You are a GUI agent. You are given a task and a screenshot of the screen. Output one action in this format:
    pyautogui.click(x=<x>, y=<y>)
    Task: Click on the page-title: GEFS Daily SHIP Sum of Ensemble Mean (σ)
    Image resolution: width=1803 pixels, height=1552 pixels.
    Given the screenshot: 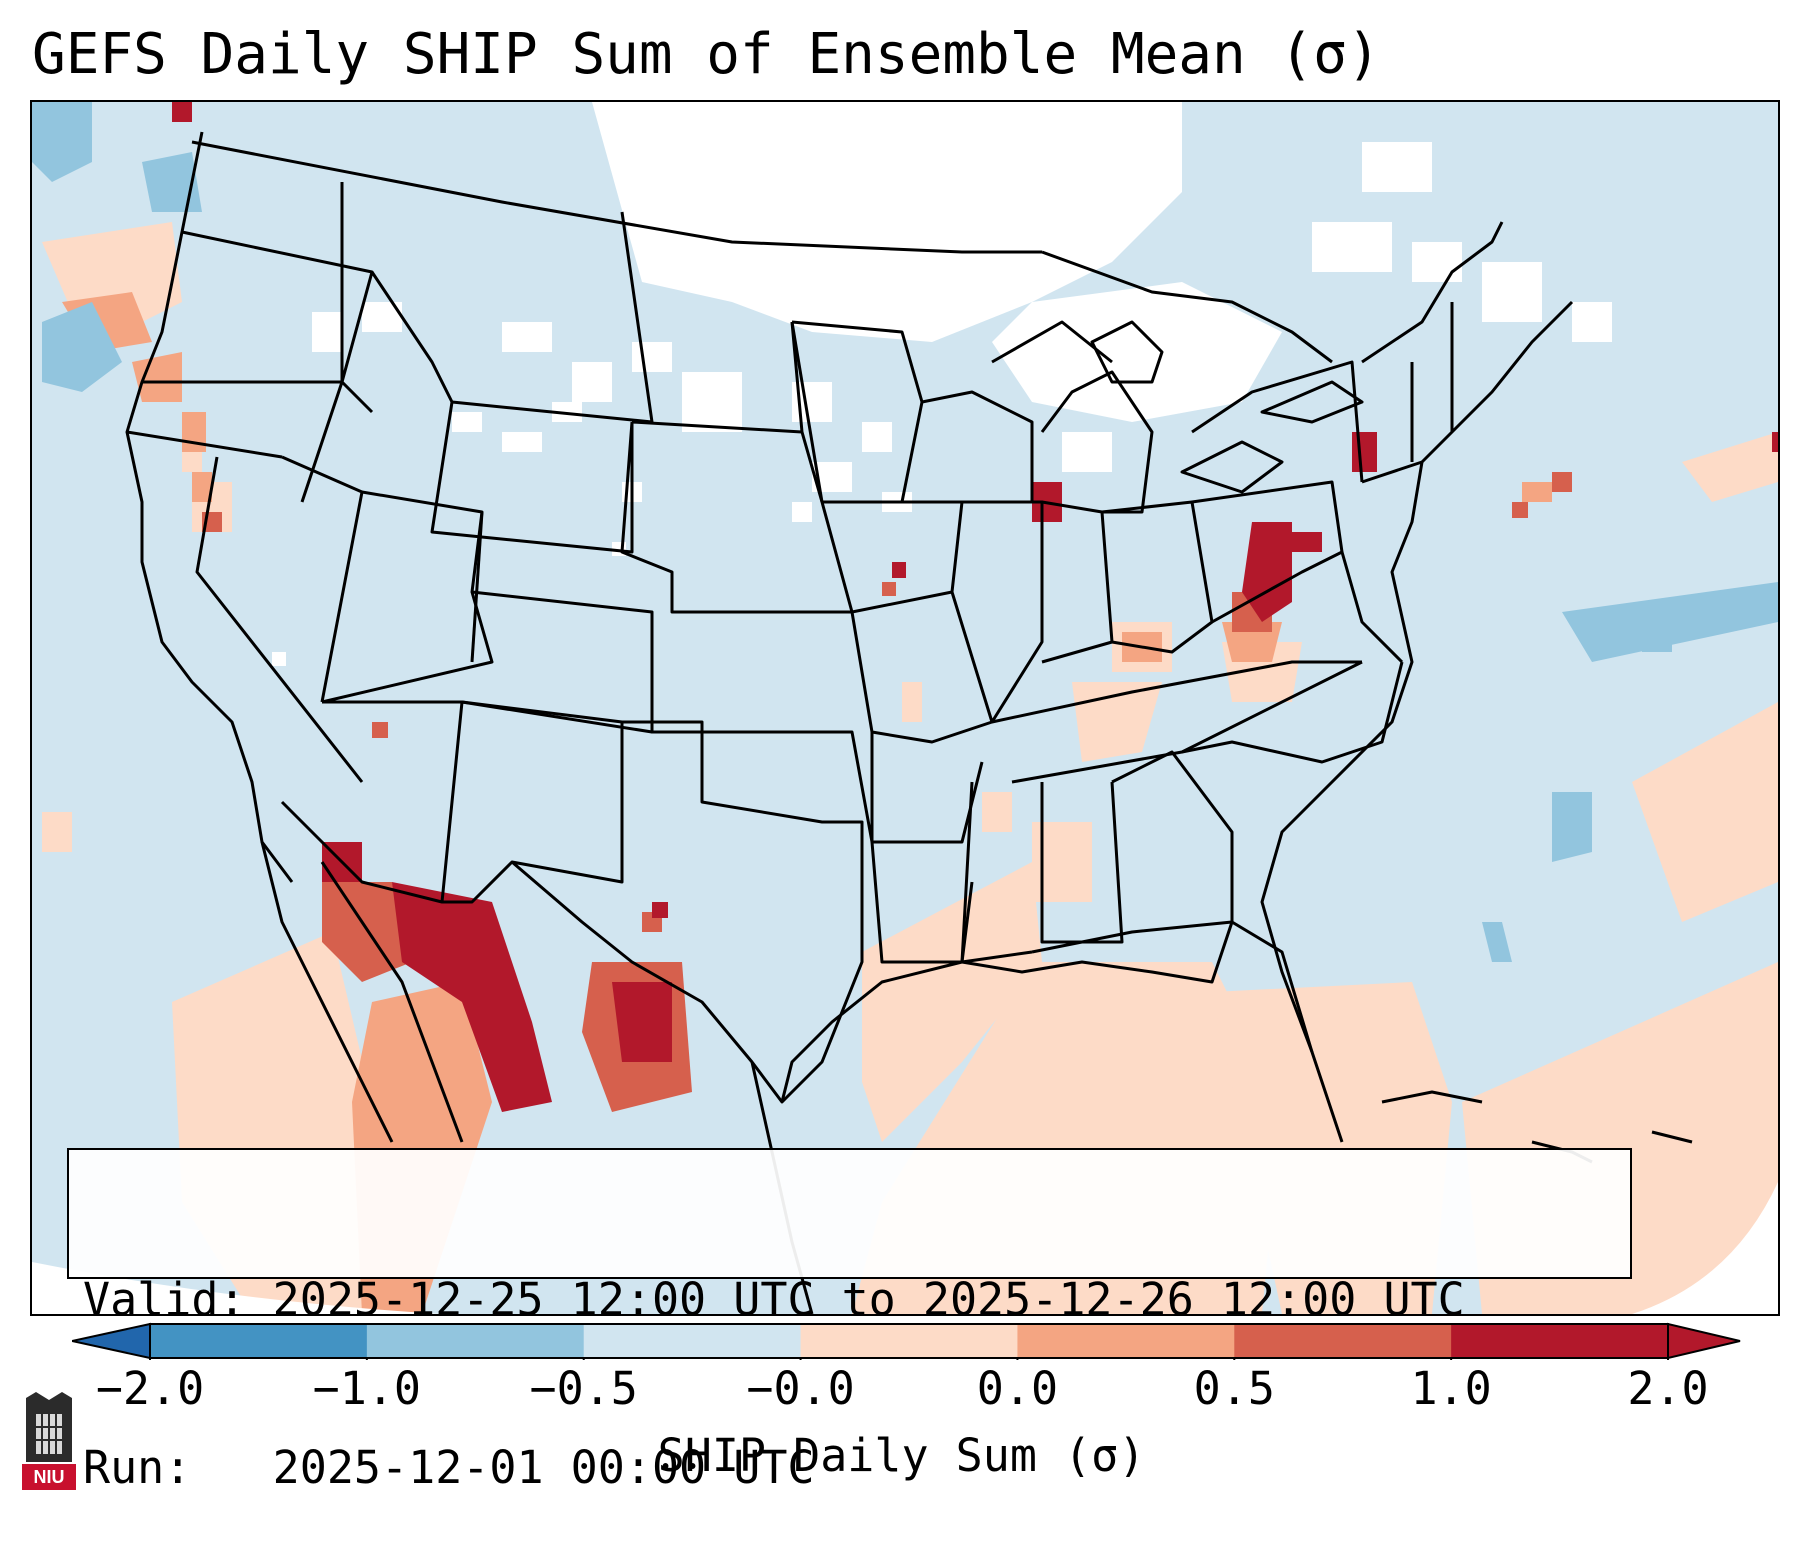 What is the action you would take?
    pyautogui.click(x=706, y=54)
    